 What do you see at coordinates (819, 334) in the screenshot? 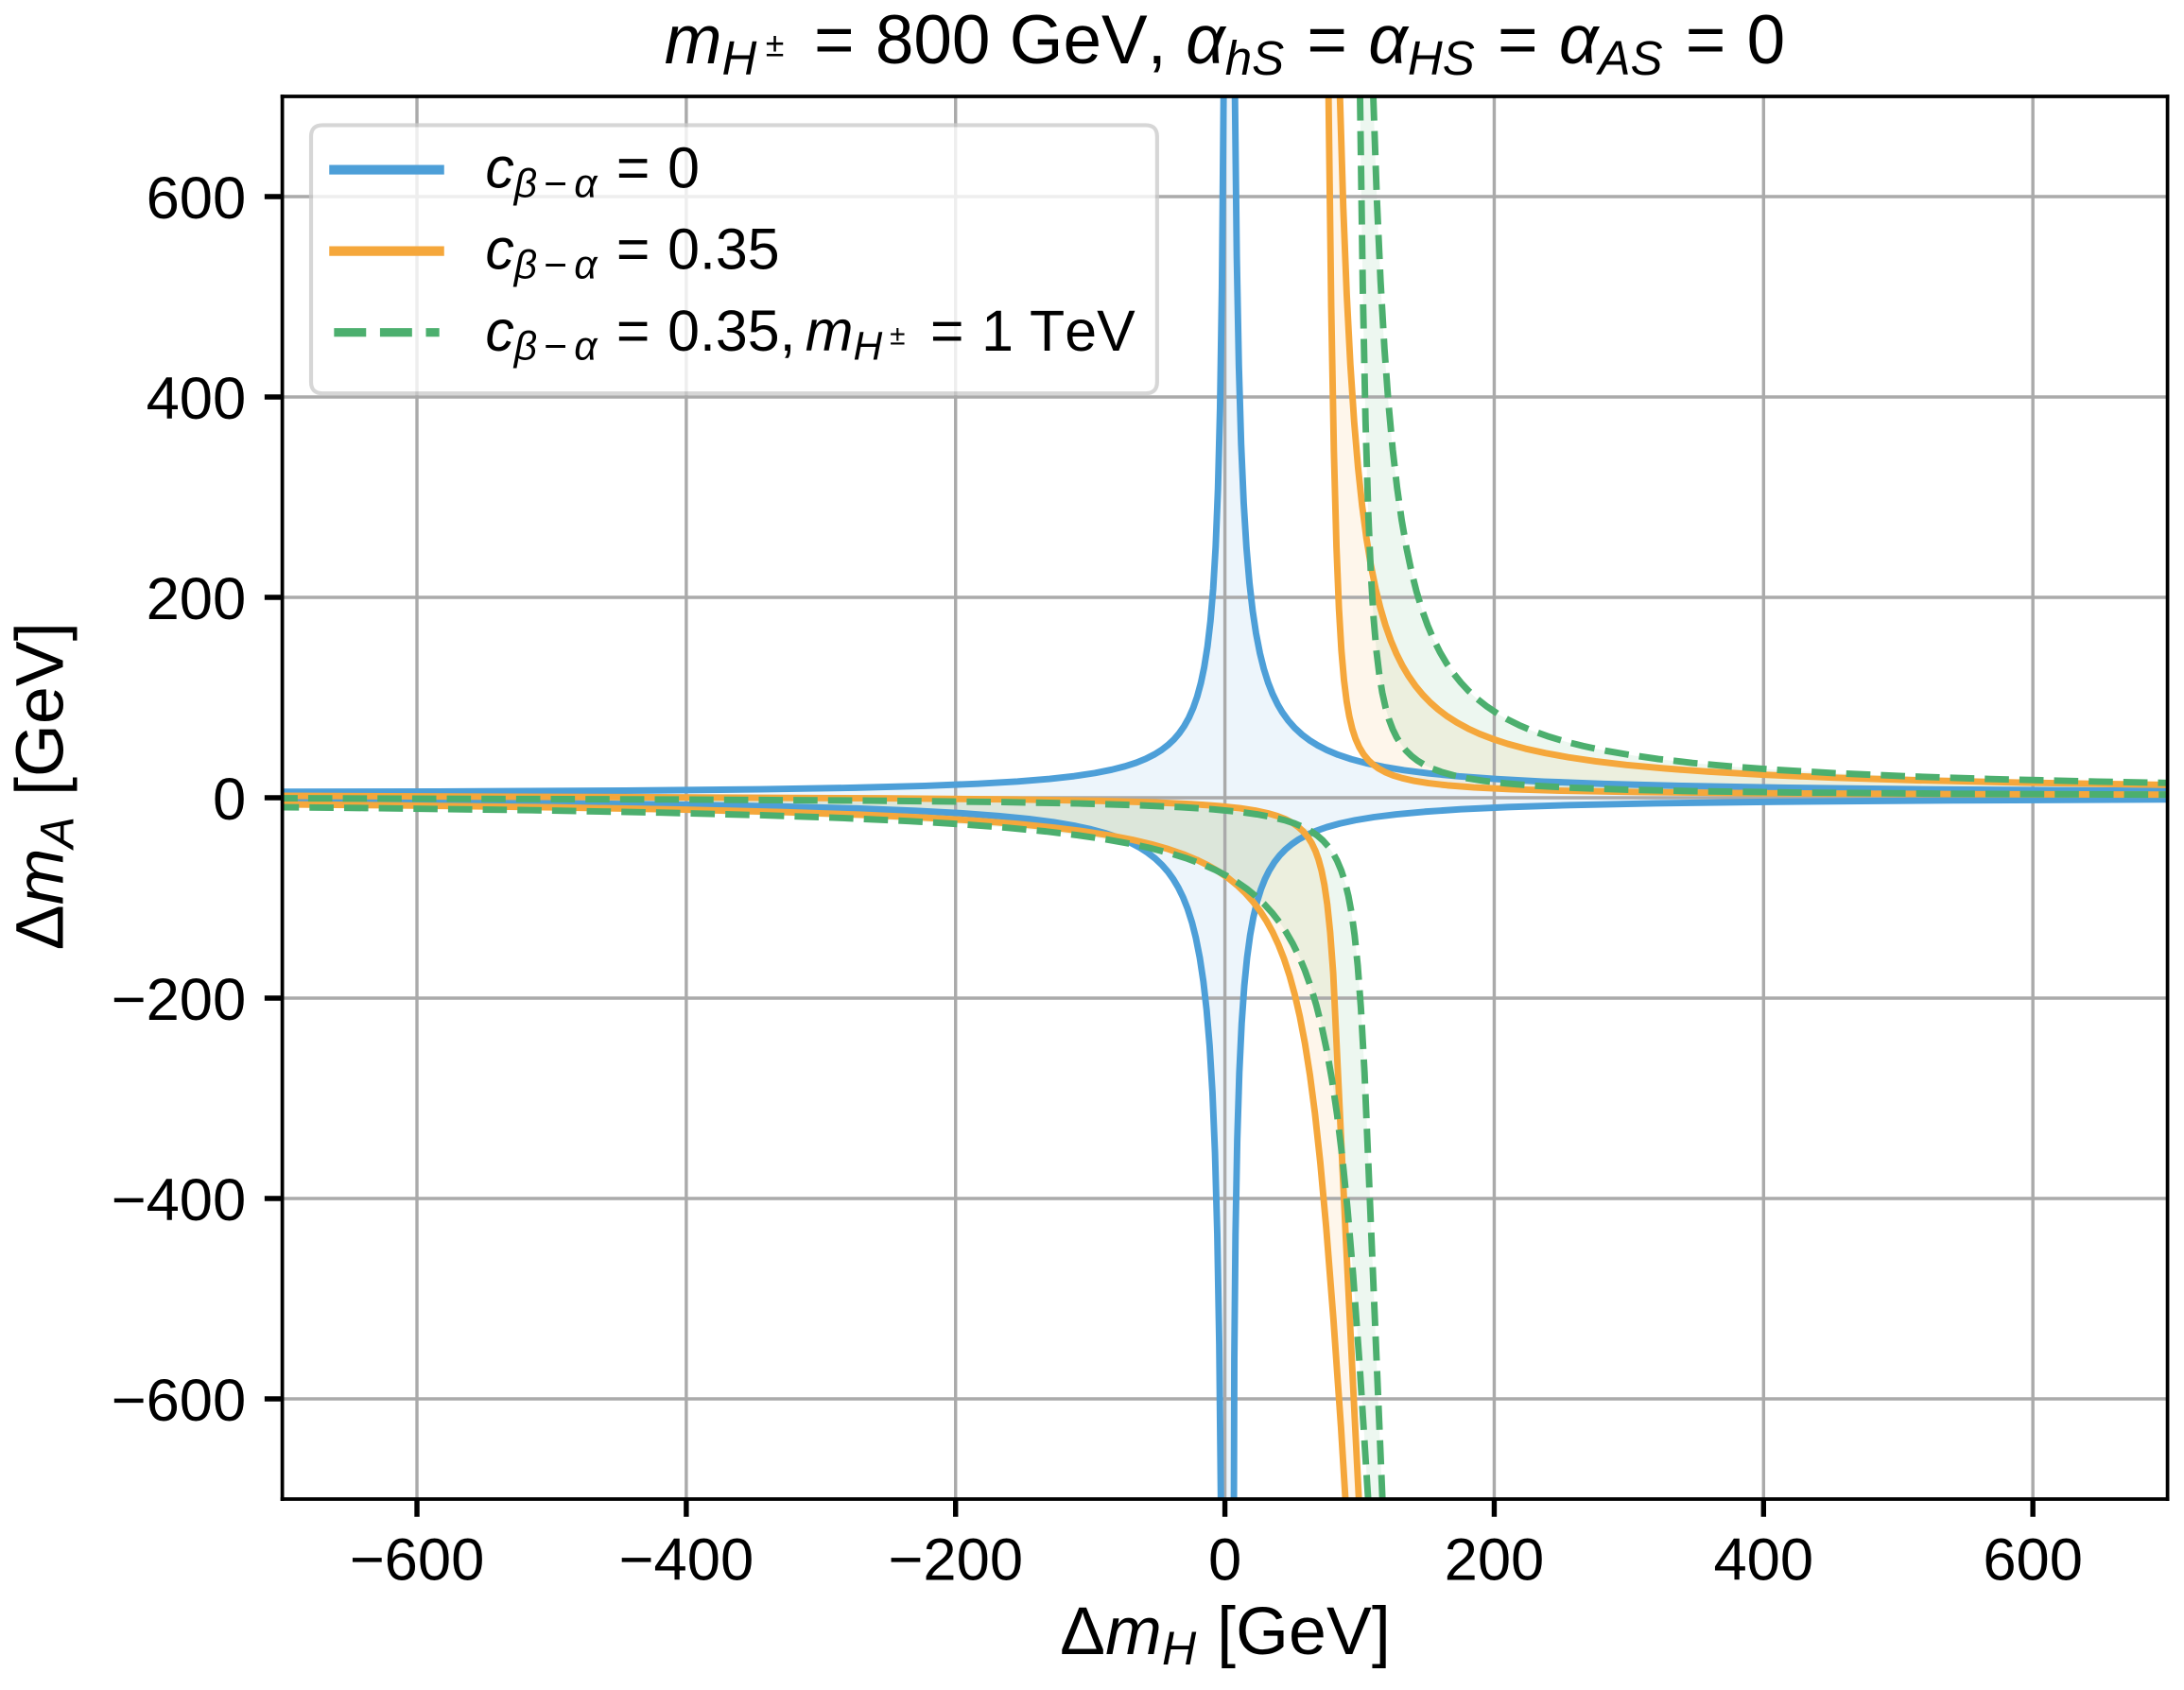
I see `svg-text:c m β α: c m β α H − = 0 . 3 5 , = 1 T e V ±` at bounding box center [819, 334].